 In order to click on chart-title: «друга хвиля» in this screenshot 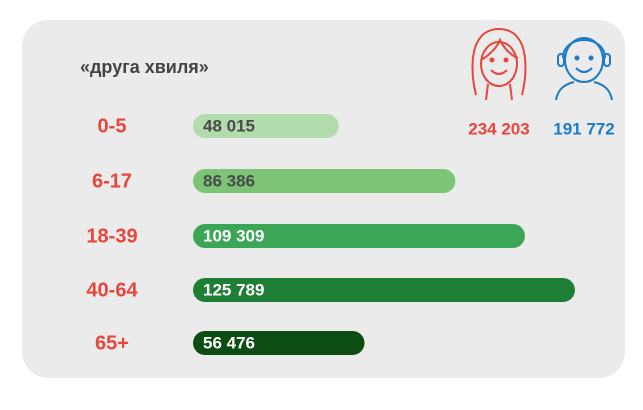, I will do `click(144, 67)`.